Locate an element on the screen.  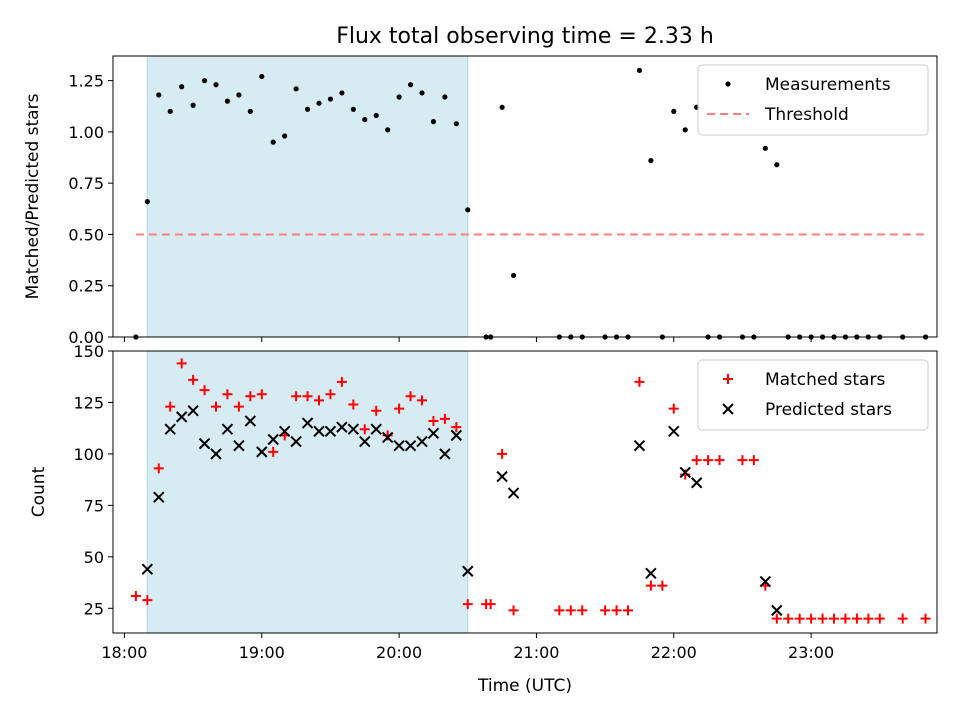
x-tick-label: 19:00 is located at coordinates (262, 652).